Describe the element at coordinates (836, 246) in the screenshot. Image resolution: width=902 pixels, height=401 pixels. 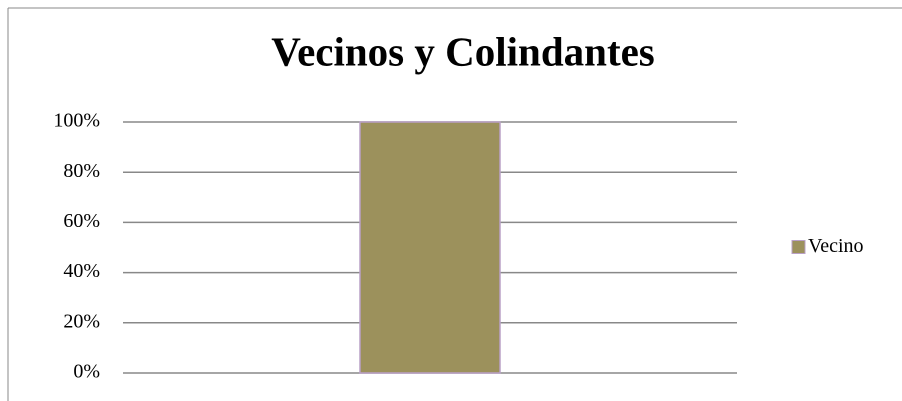
I see `legend-label: Vecino` at that location.